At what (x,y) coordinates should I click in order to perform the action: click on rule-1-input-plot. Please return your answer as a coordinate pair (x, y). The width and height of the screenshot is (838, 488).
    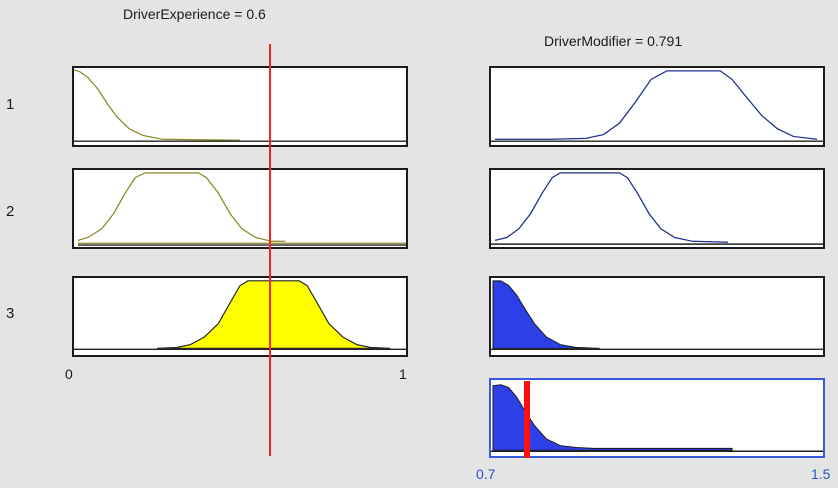
    Looking at the image, I should click on (240, 106).